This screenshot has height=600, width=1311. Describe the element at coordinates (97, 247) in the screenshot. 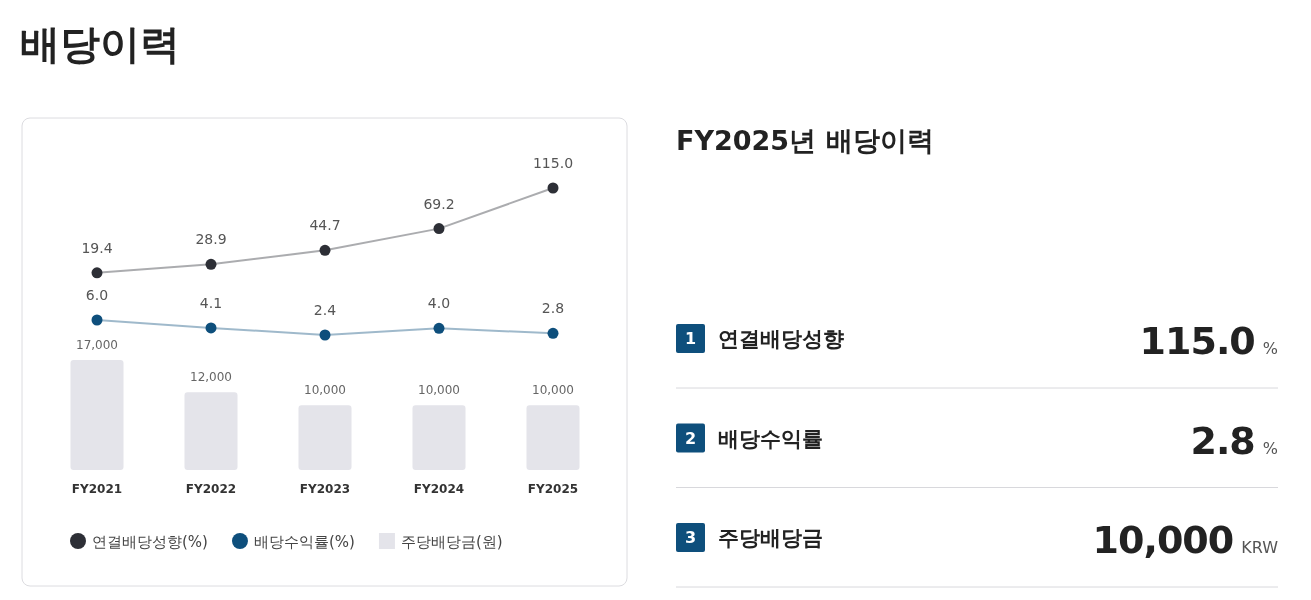

I see `data-label: 19.4` at that location.